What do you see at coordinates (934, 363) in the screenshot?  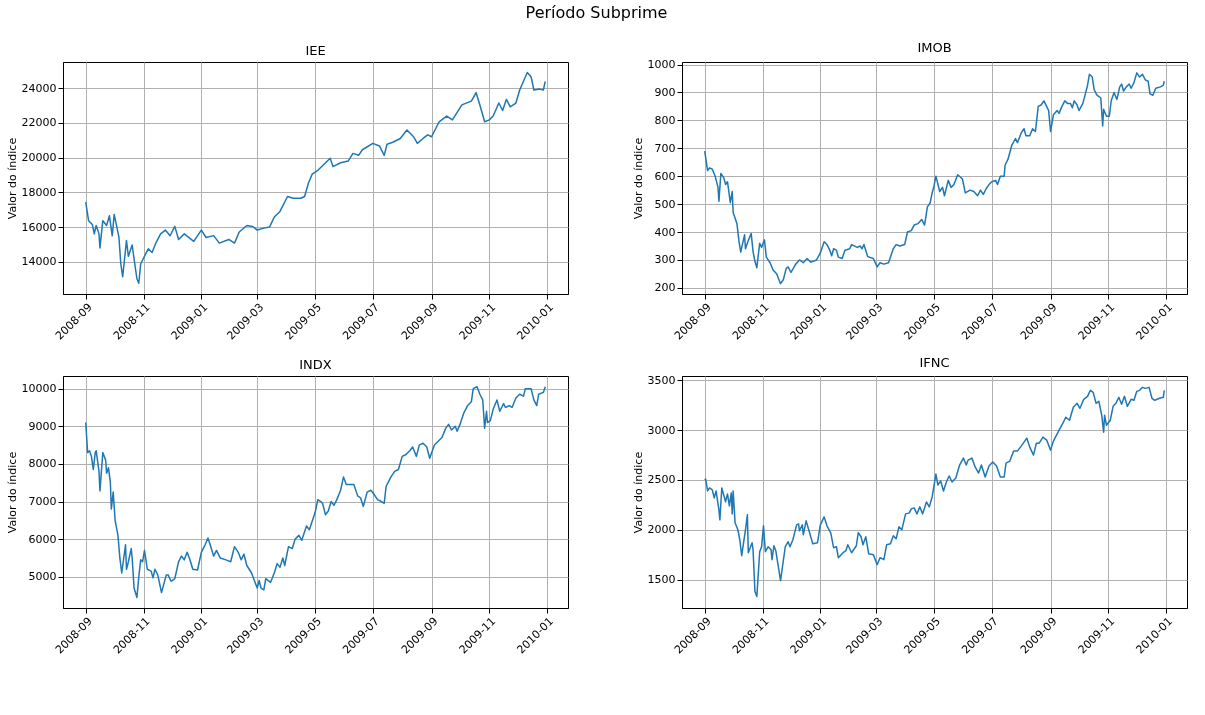 I see `chart-title: IFNC` at bounding box center [934, 363].